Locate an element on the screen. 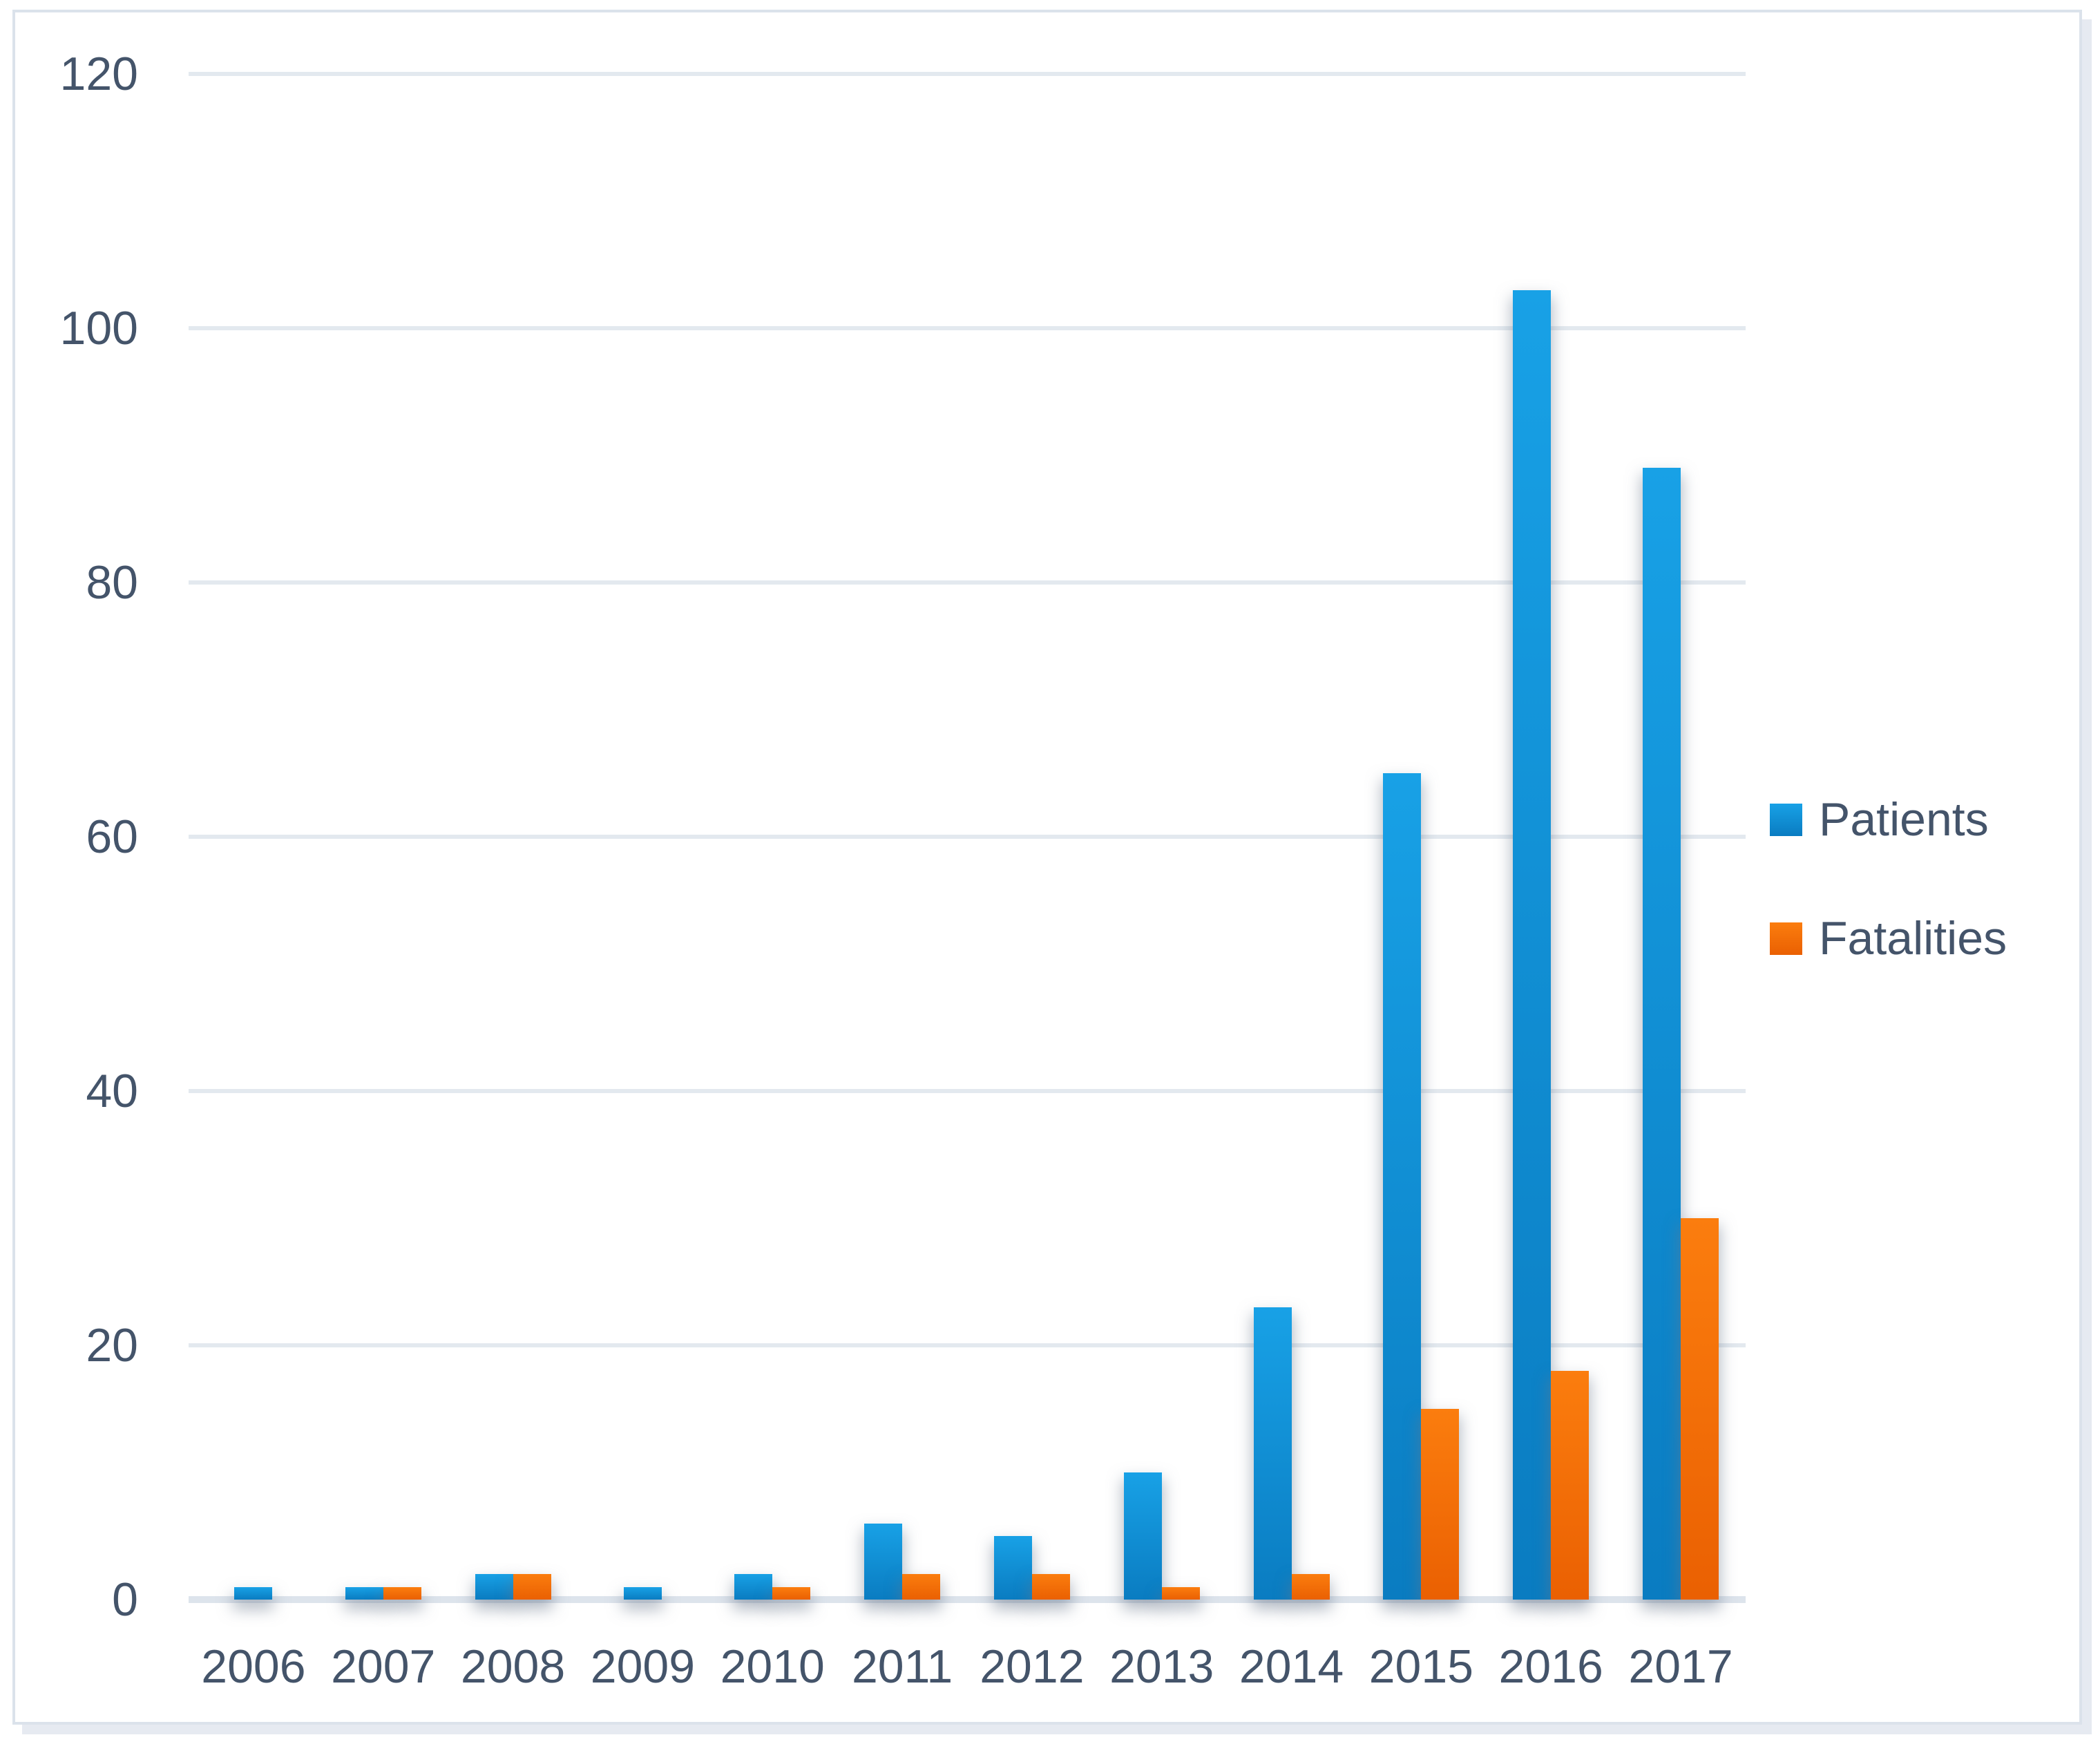 This screenshot has height=1744, width=2100. legend: Patients Fatalities is located at coordinates (1888, 879).